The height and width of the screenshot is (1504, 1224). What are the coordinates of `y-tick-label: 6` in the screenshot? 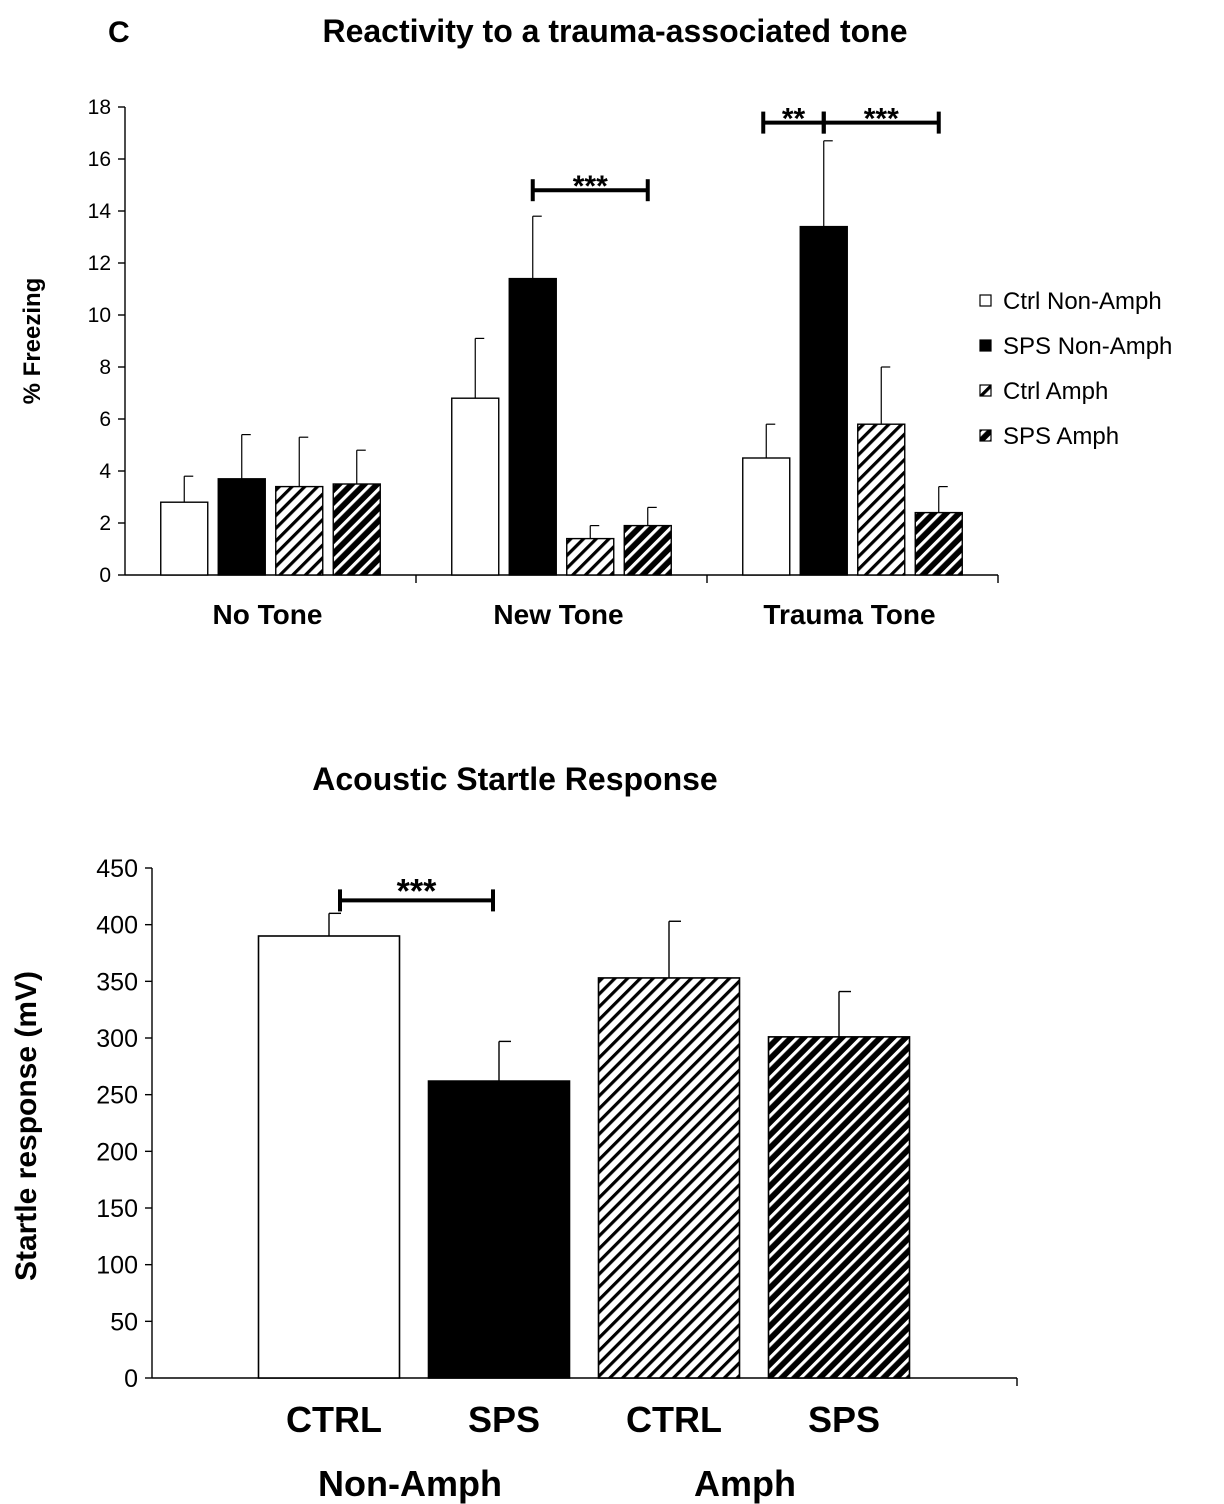 It's located at (105, 419).